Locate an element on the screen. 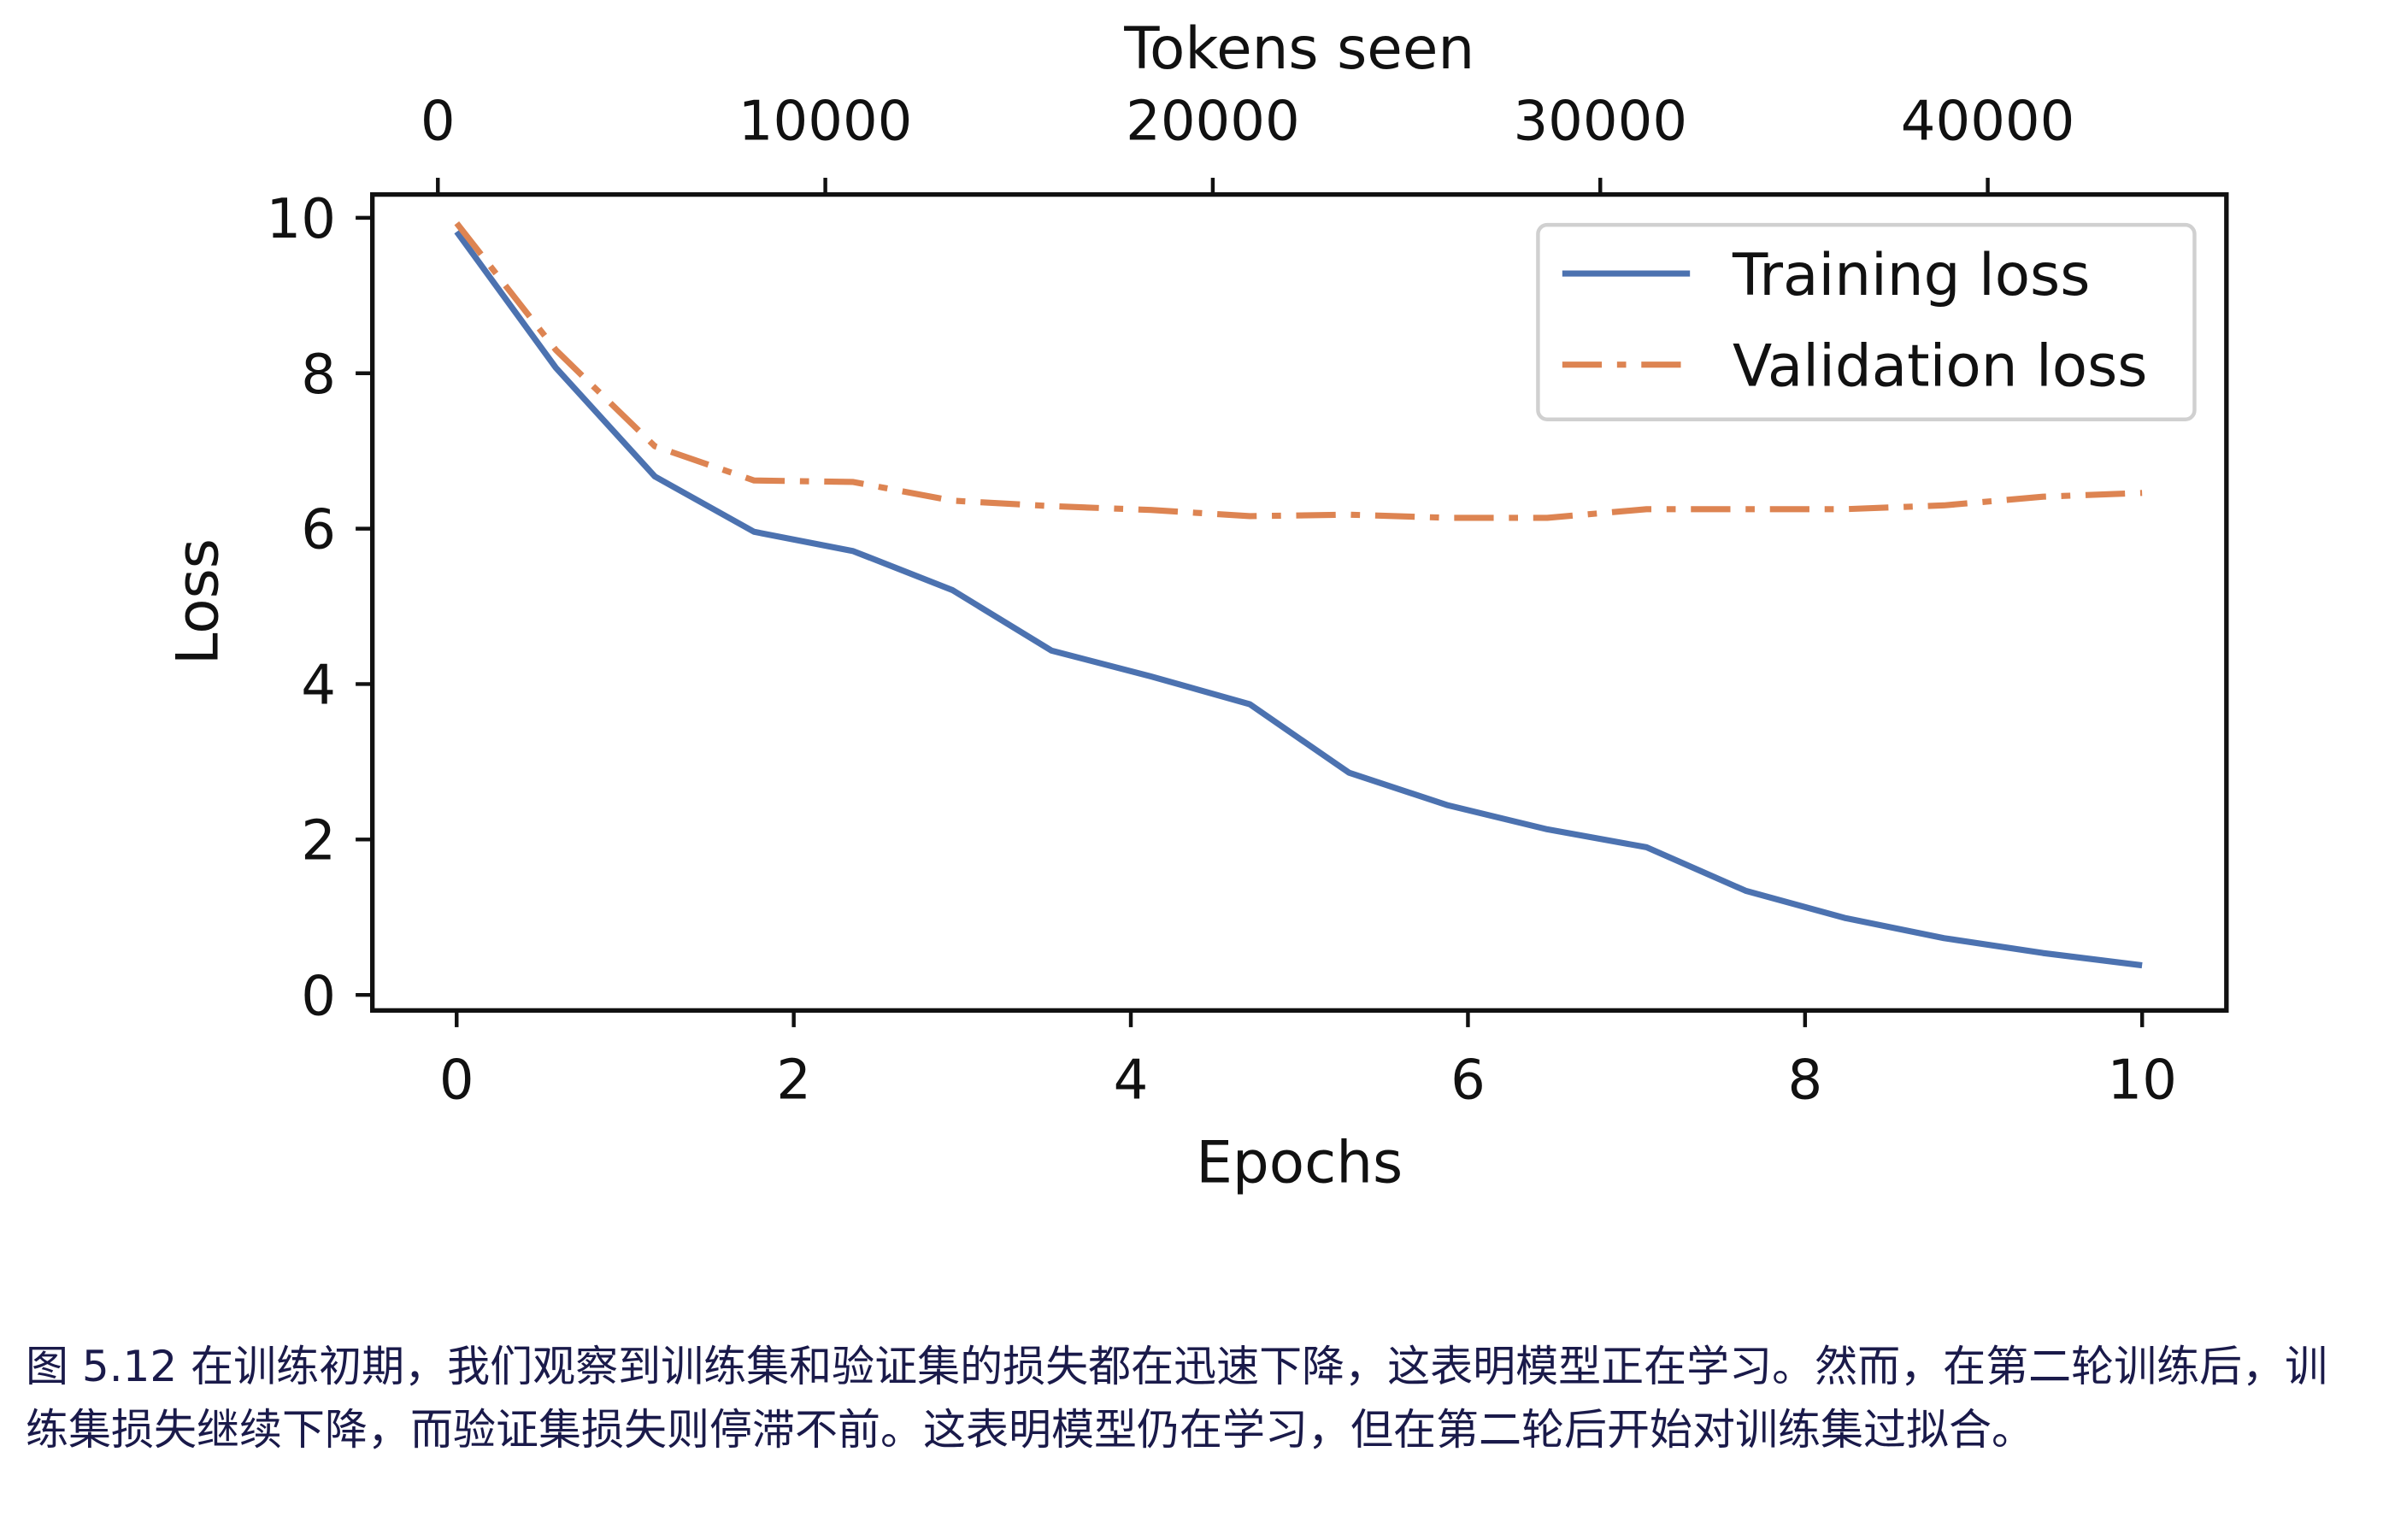  series-line-validation is located at coordinates (1299, 370).